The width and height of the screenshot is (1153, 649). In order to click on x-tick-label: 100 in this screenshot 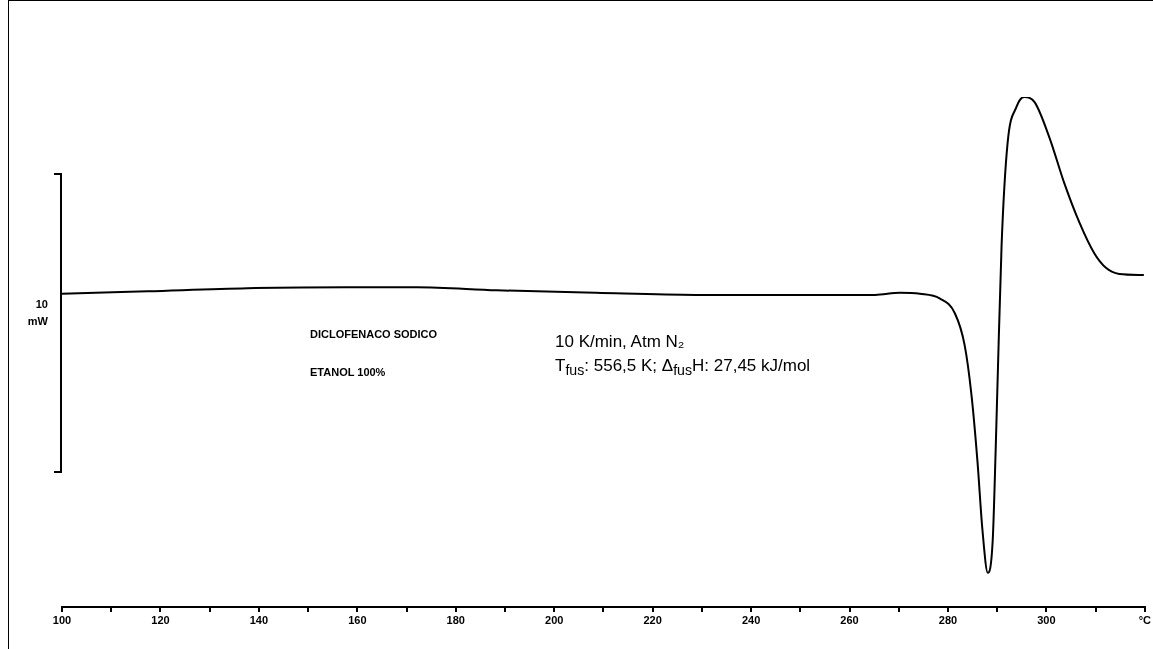, I will do `click(62, 619)`.